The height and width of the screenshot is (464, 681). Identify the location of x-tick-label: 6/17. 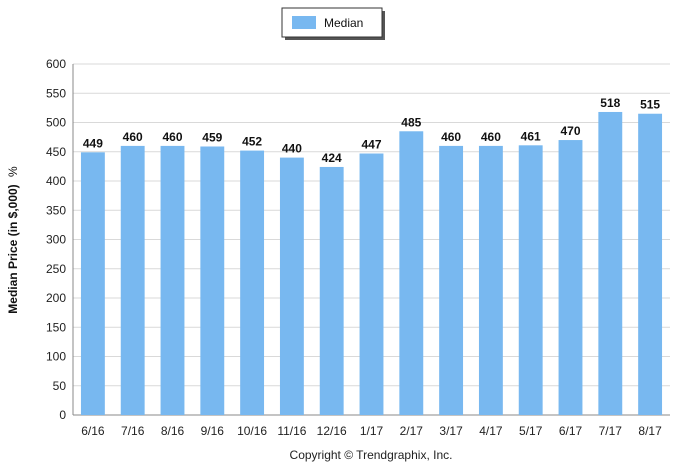
(571, 431).